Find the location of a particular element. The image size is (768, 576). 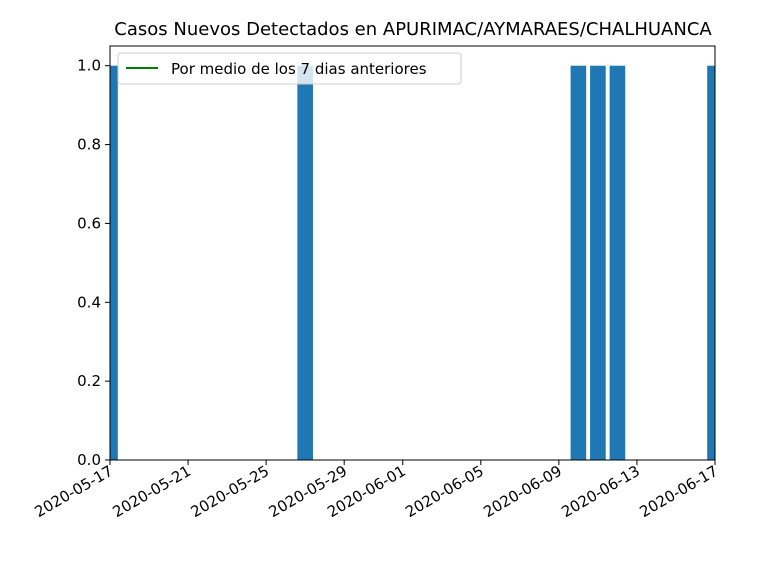

y-tick-label: 0.6 is located at coordinates (89, 223).